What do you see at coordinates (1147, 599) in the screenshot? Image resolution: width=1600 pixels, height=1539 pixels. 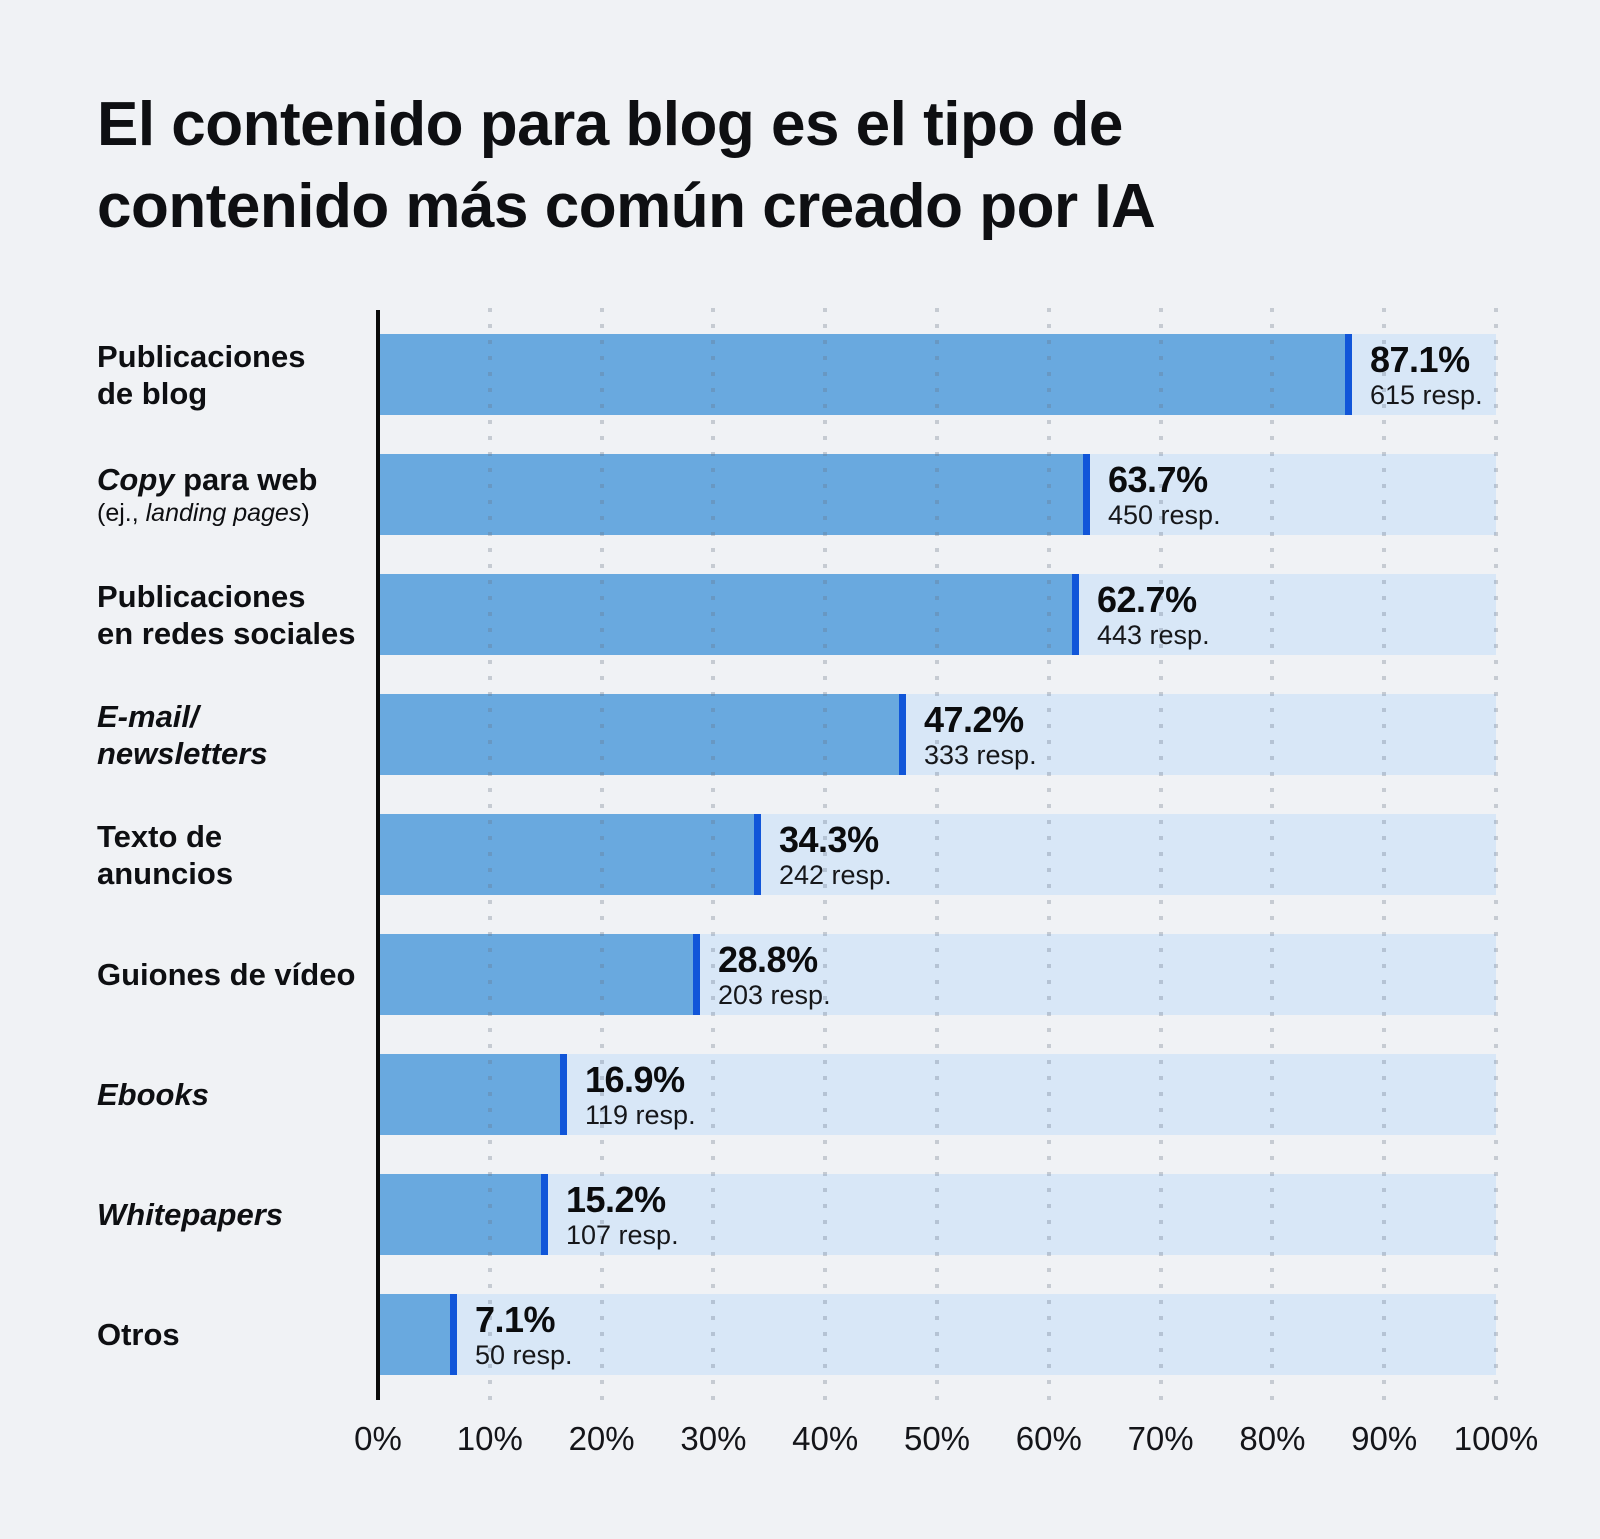 I see `value-percent-label: 62.7%` at bounding box center [1147, 599].